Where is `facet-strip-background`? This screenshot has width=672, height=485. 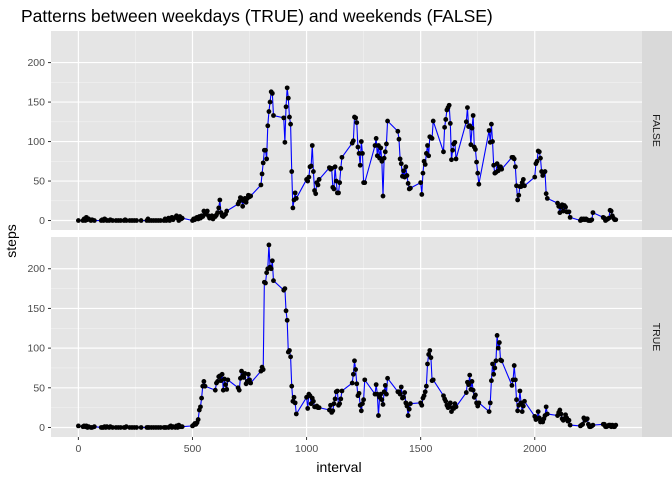 facet-strip-background is located at coordinates (657, 337).